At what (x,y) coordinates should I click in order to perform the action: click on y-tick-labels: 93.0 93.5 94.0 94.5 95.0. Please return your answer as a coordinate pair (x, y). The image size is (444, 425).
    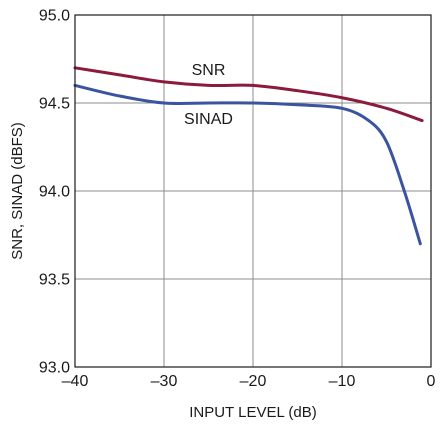
    Looking at the image, I should click on (54, 192).